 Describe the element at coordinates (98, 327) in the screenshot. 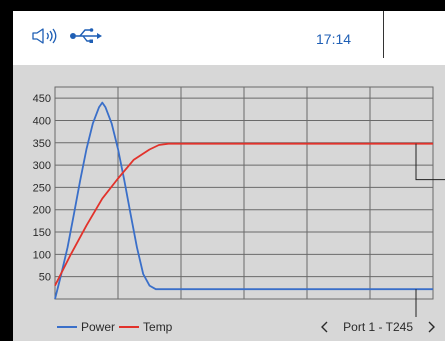

I see `legend-label-power: Power` at that location.